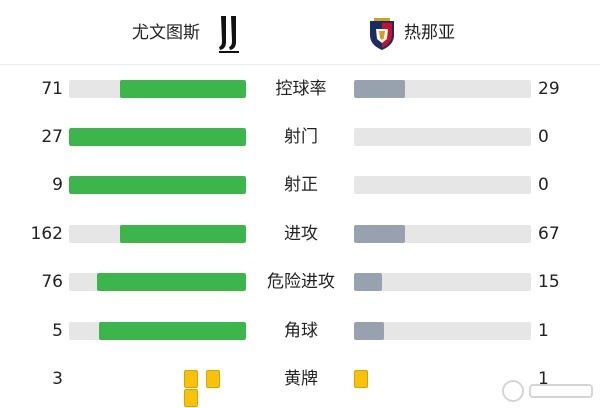 Image resolution: width=600 pixels, height=408 pixels. What do you see at coordinates (52, 89) in the screenshot?
I see `home-stat-value: 71` at bounding box center [52, 89].